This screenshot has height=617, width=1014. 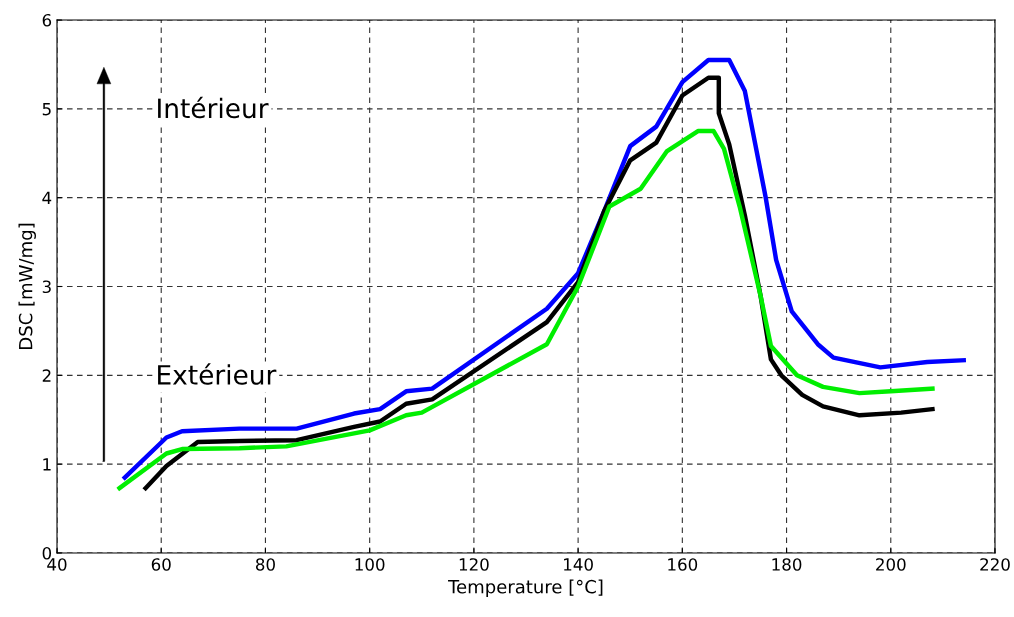 I want to click on x-tick-label: 140, so click(x=578, y=564).